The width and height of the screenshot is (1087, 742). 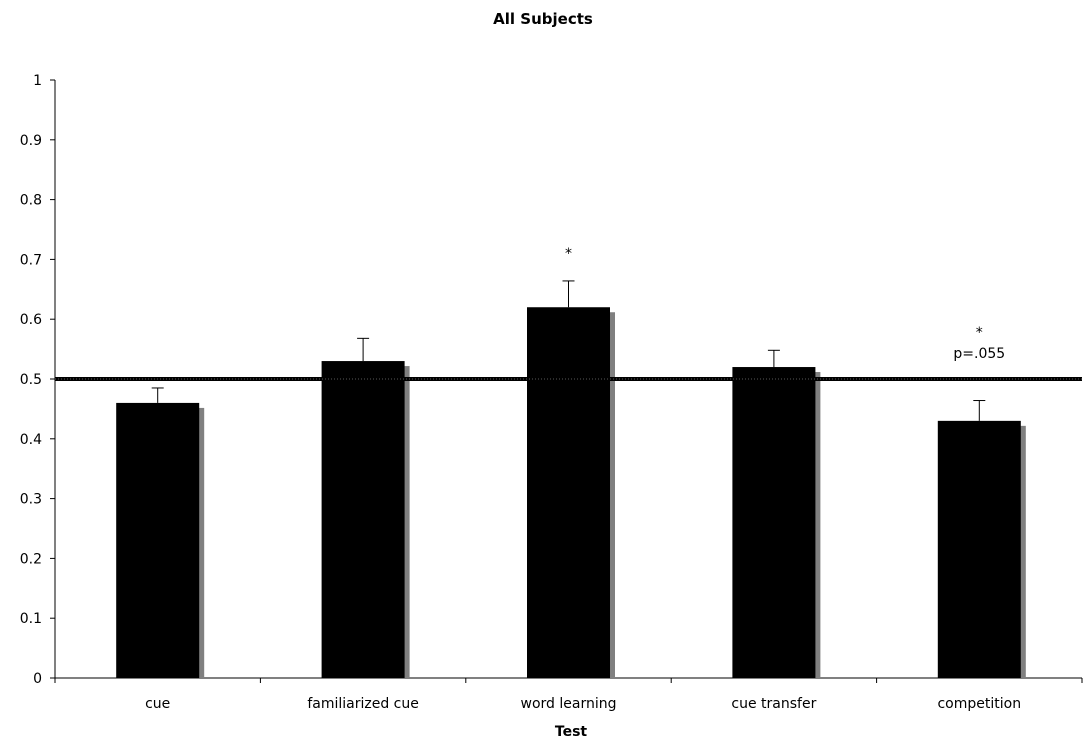 I want to click on x-category-label: competition, so click(x=979, y=704).